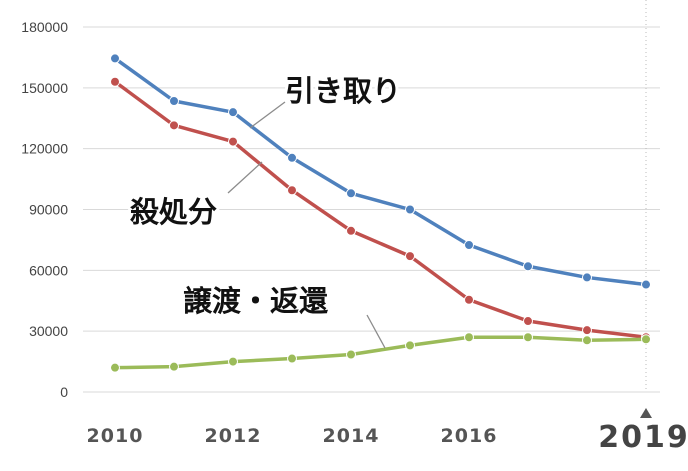 The height and width of the screenshot is (471, 688). Describe the element at coordinates (643, 437) in the screenshot. I see `x-tick-label-highlight: 2019` at that location.